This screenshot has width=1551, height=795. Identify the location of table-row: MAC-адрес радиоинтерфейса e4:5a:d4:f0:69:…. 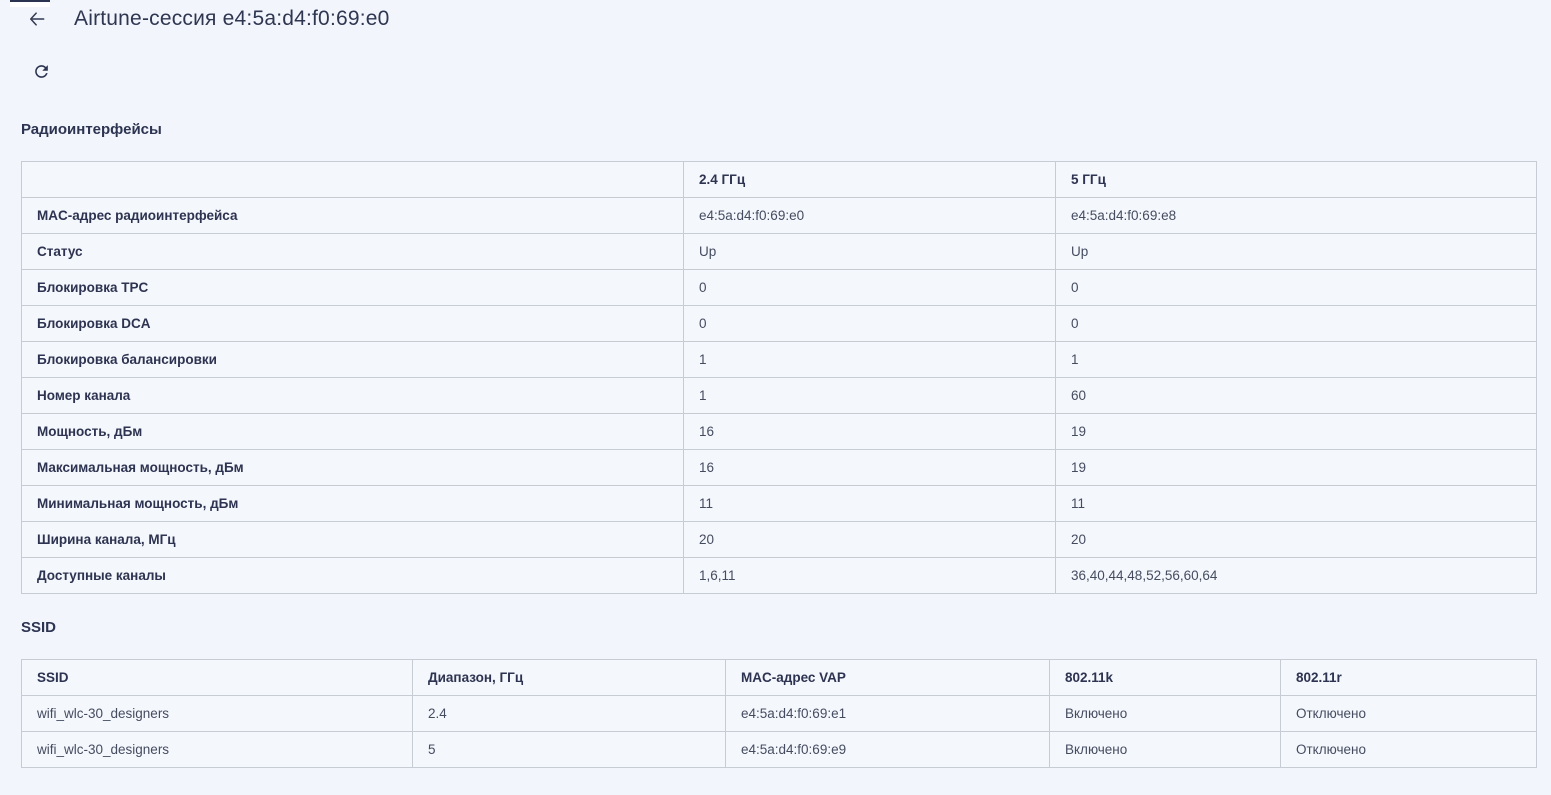
(779, 215).